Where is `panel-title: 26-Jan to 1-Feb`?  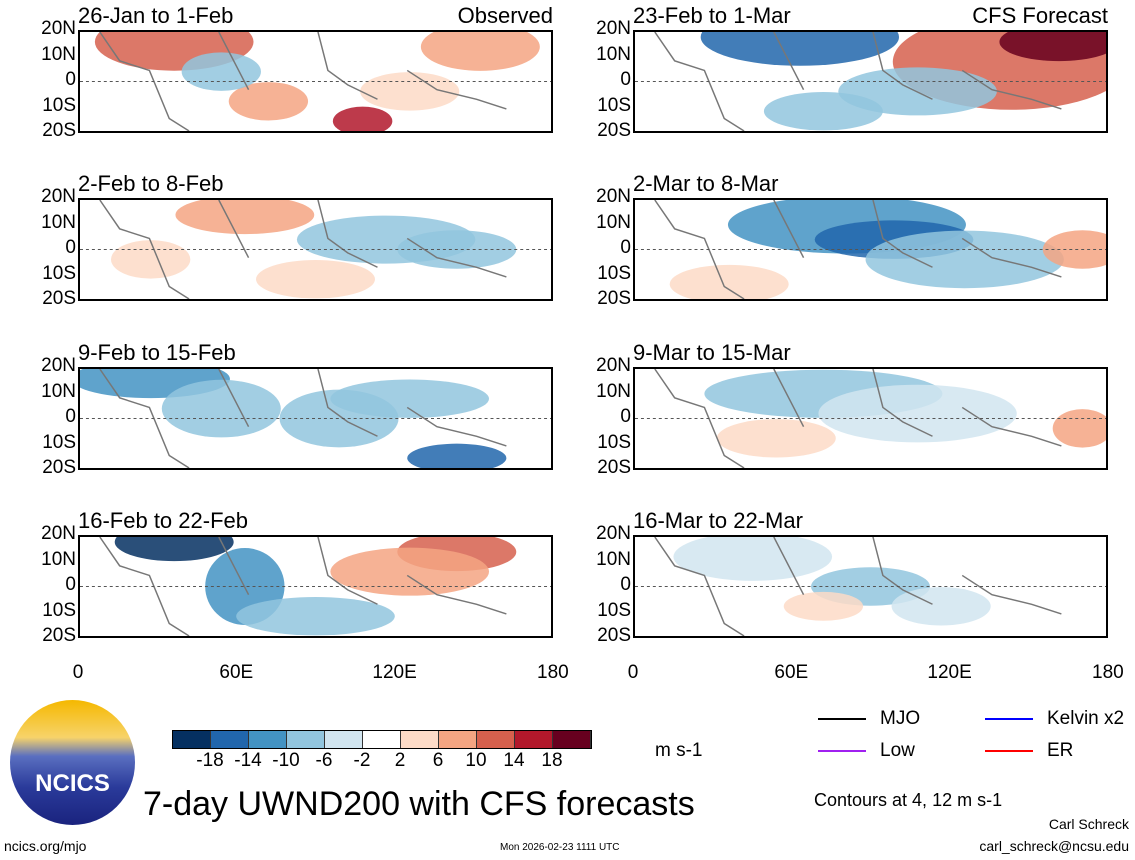 panel-title: 26-Jan to 1-Feb is located at coordinates (156, 15).